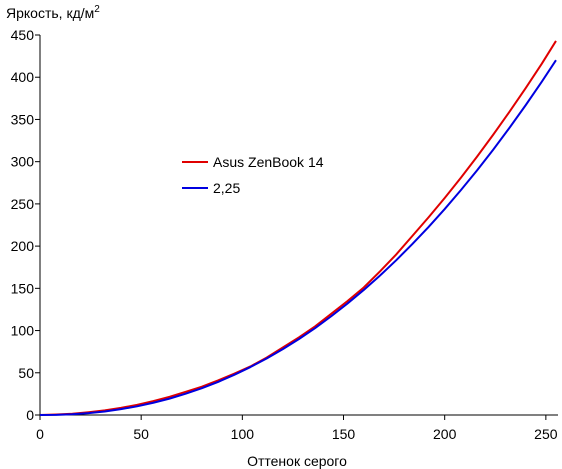 The height and width of the screenshot is (469, 562). Describe the element at coordinates (25, 225) in the screenshot. I see `y-axis: 0 50 100 150 200 250 300 350 400 450` at that location.